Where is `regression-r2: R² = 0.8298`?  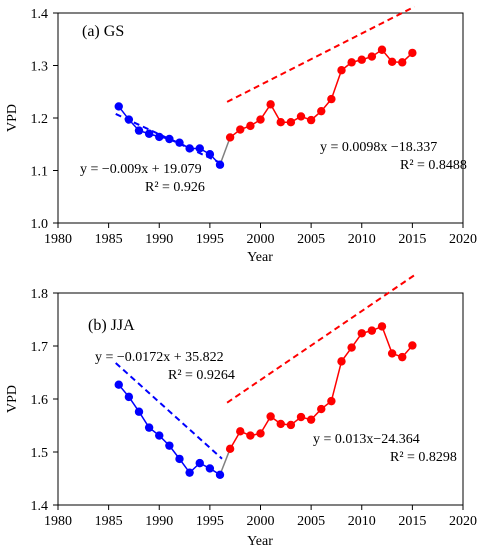 regression-r2: R² = 0.8298 is located at coordinates (423, 457).